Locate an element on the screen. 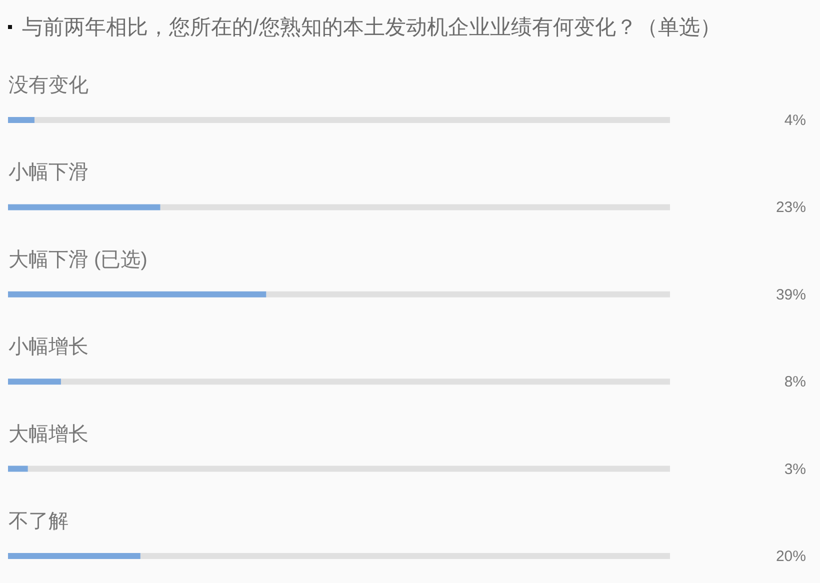 This screenshot has height=583, width=820. y-tick-label: 不了解 is located at coordinates (38, 521).